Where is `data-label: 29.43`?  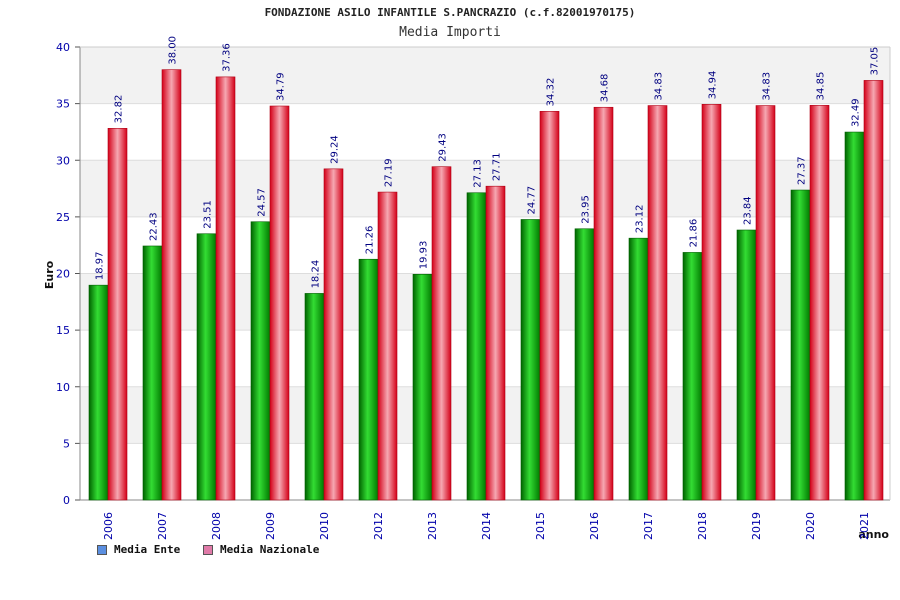 data-label: 29.43 is located at coordinates (443, 147).